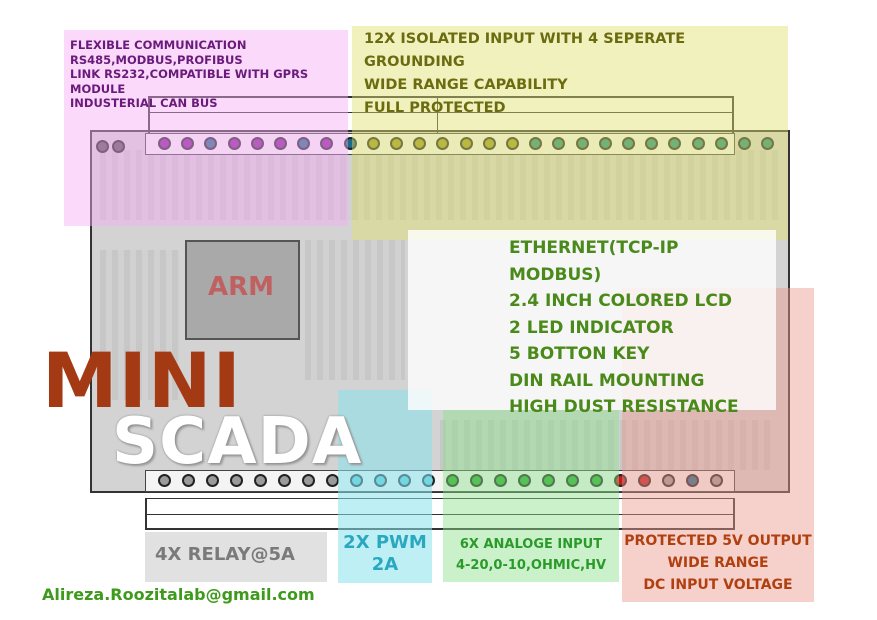 This screenshot has width=877, height=620. What do you see at coordinates (355, 310) in the screenshot?
I see `pcb-component-area-mid` at bounding box center [355, 310].